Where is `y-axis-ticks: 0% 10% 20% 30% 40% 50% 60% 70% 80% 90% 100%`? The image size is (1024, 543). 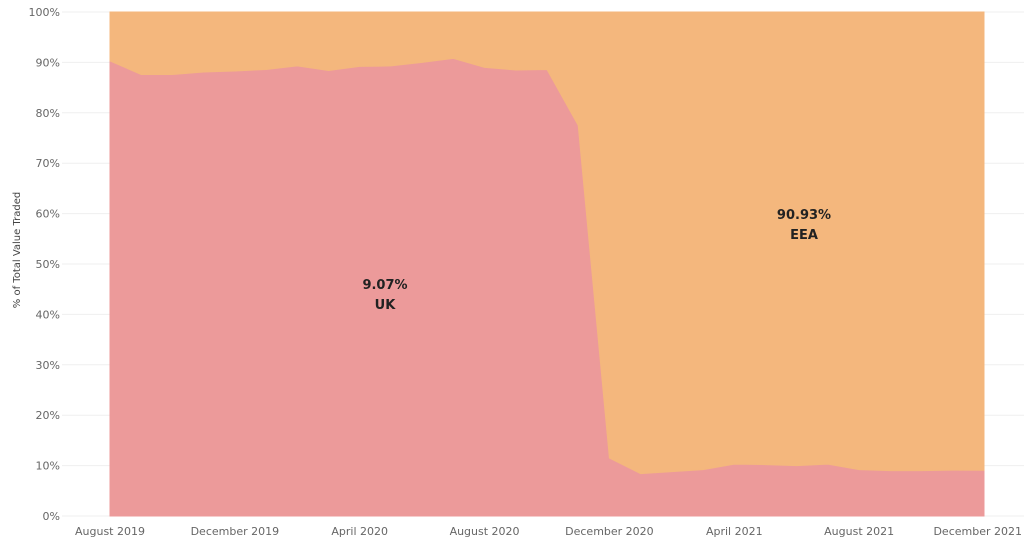
y-axis-ticks: 0% 10% 20% 30% 40% 50% 60% 70% 80% 90% 100% is located at coordinates (44, 264).